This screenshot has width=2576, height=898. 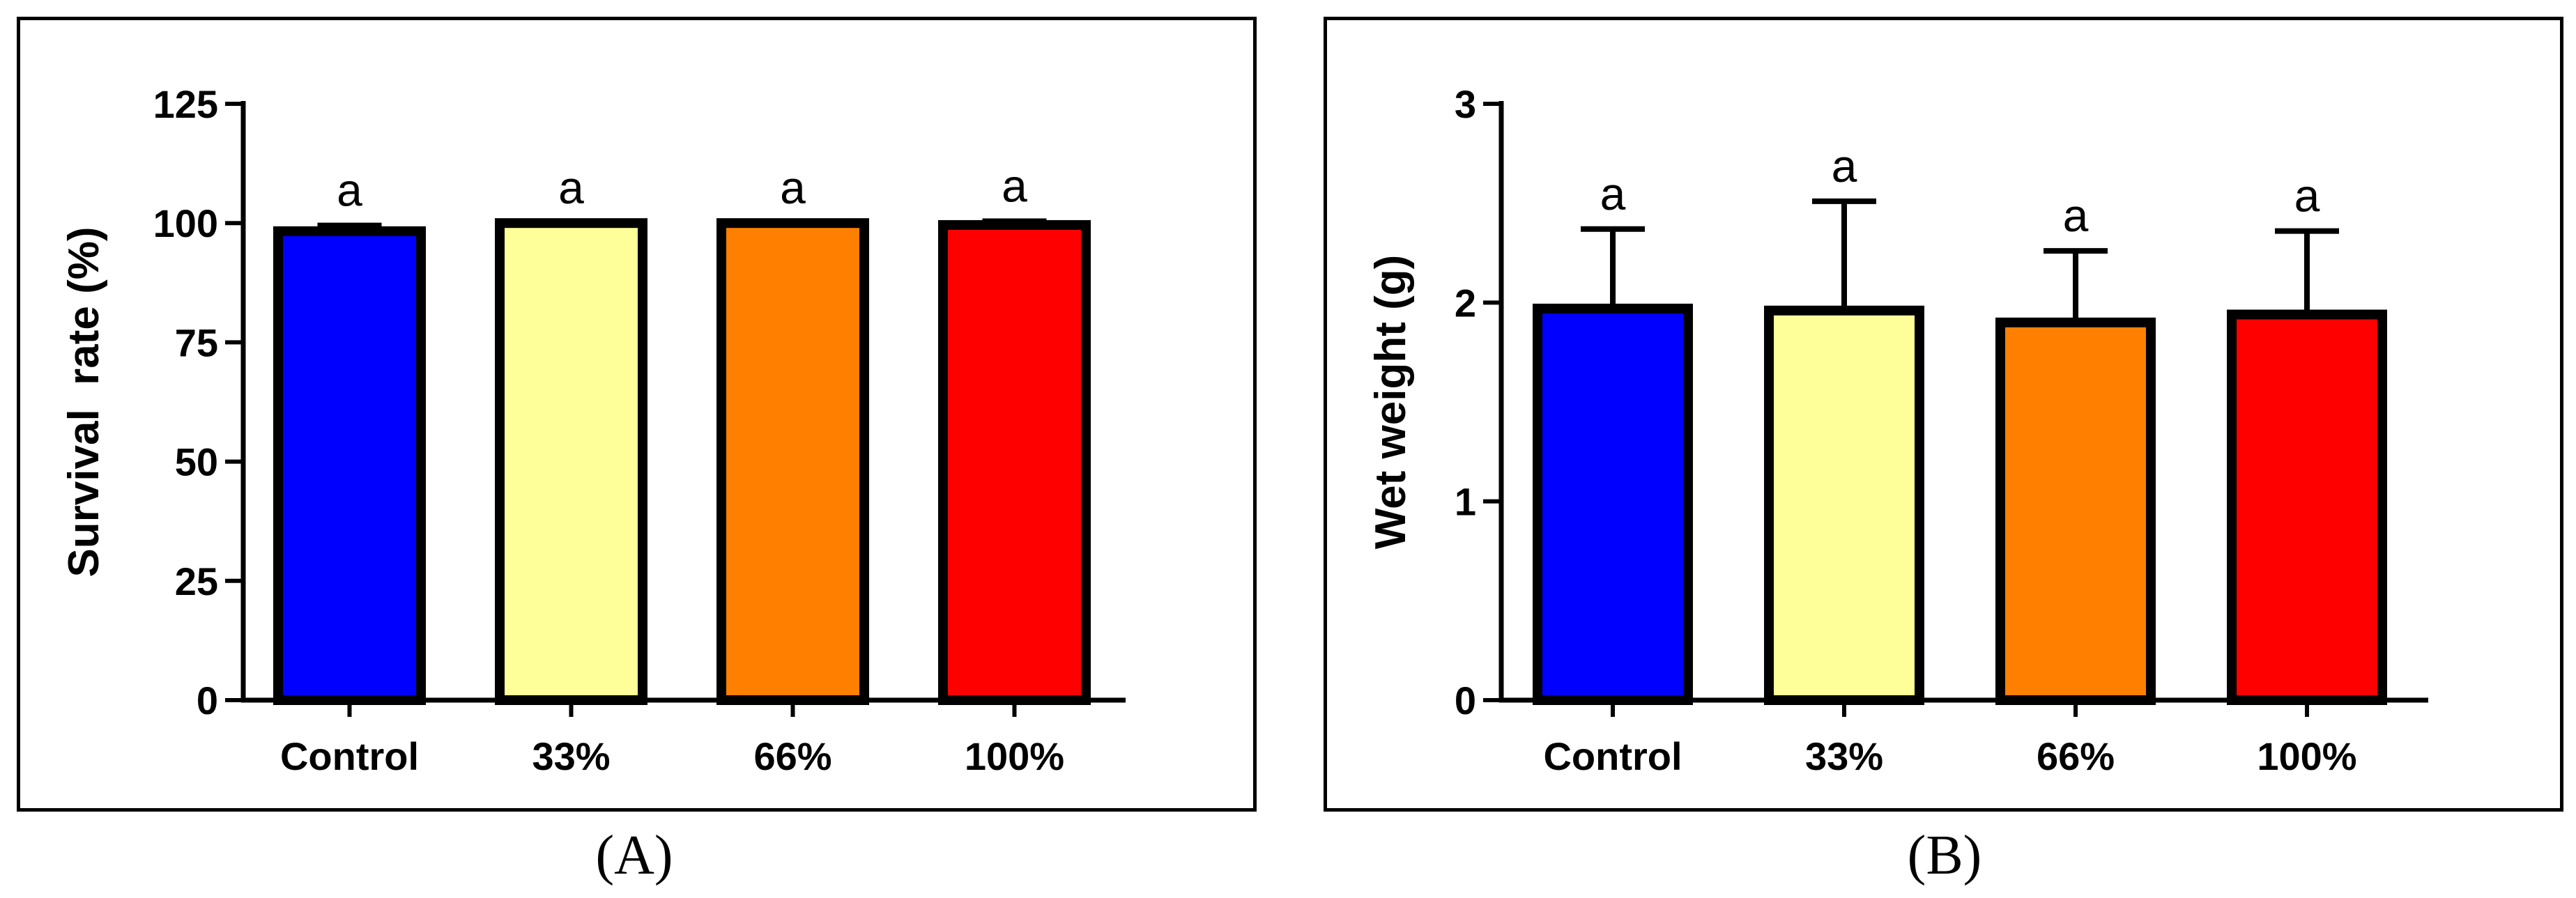 What do you see at coordinates (196, 581) in the screenshot?
I see `y-tick-label: 25` at bounding box center [196, 581].